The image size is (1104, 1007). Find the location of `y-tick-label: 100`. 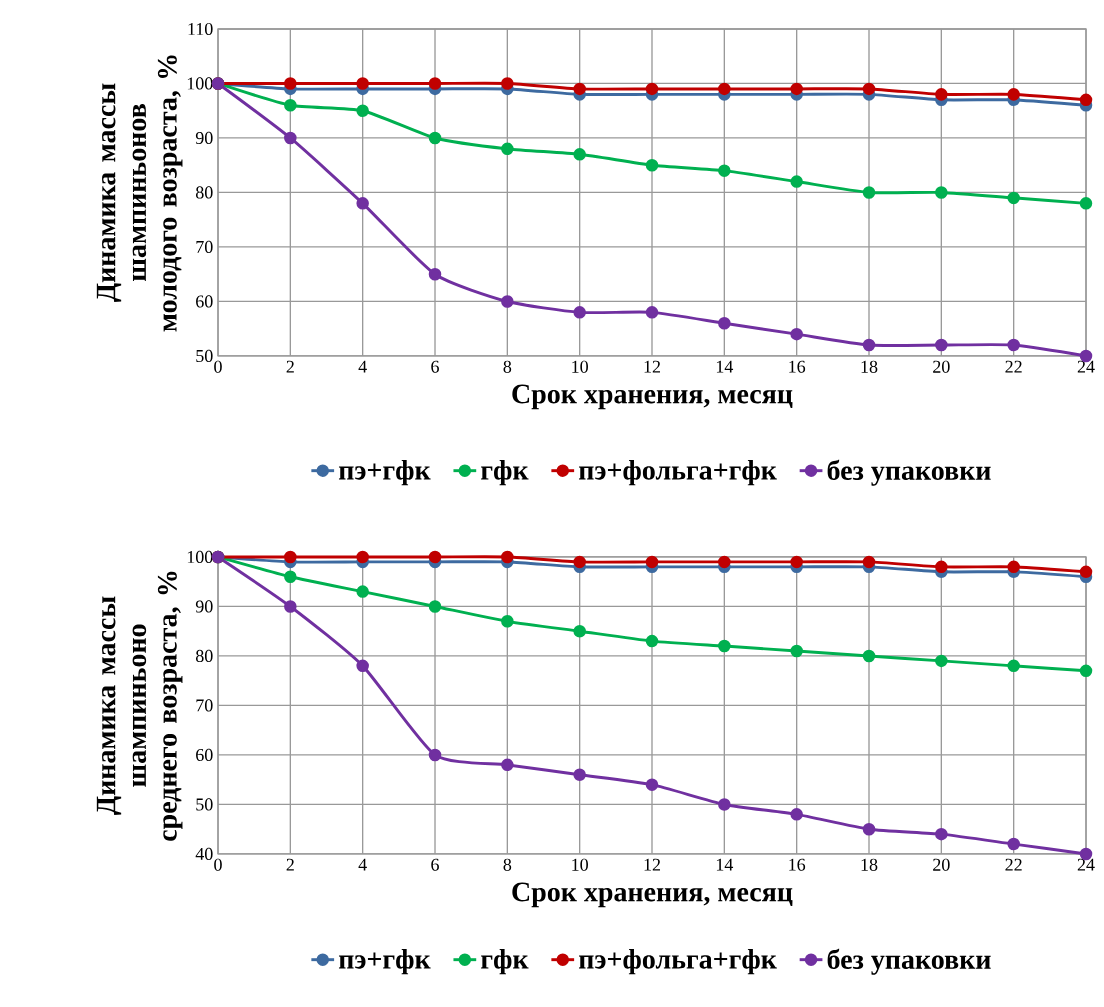

y-tick-label: 100 is located at coordinates (200, 557).